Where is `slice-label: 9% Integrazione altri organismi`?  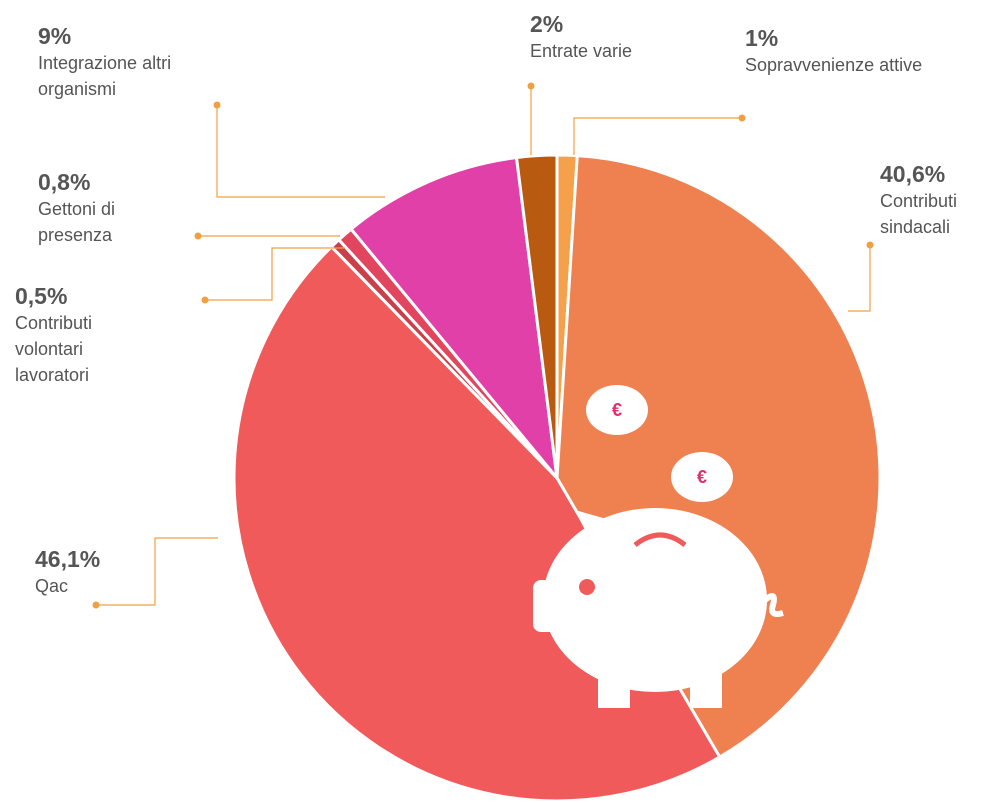 slice-label: 9% Integrazione altri organismi is located at coordinates (138, 62).